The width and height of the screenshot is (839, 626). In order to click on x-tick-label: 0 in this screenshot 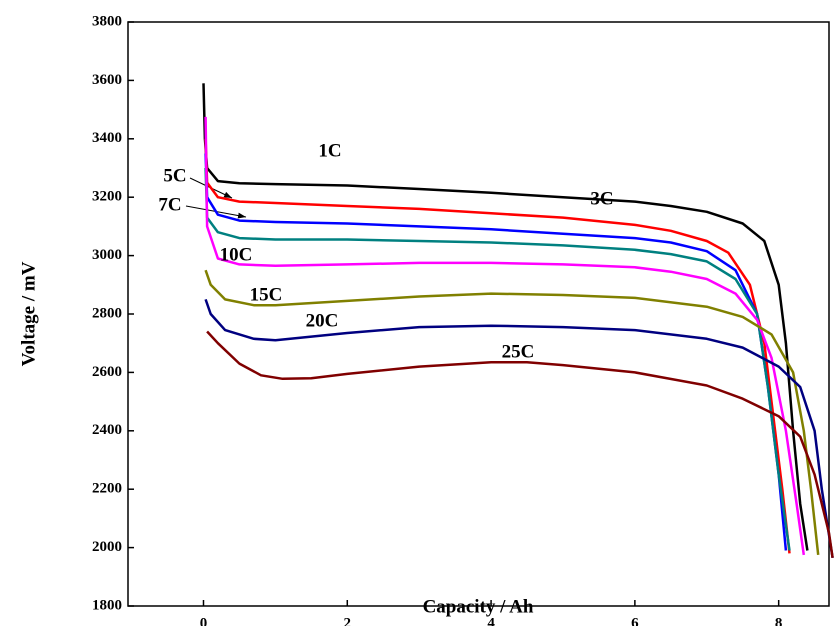, I will do `click(204, 620)`.